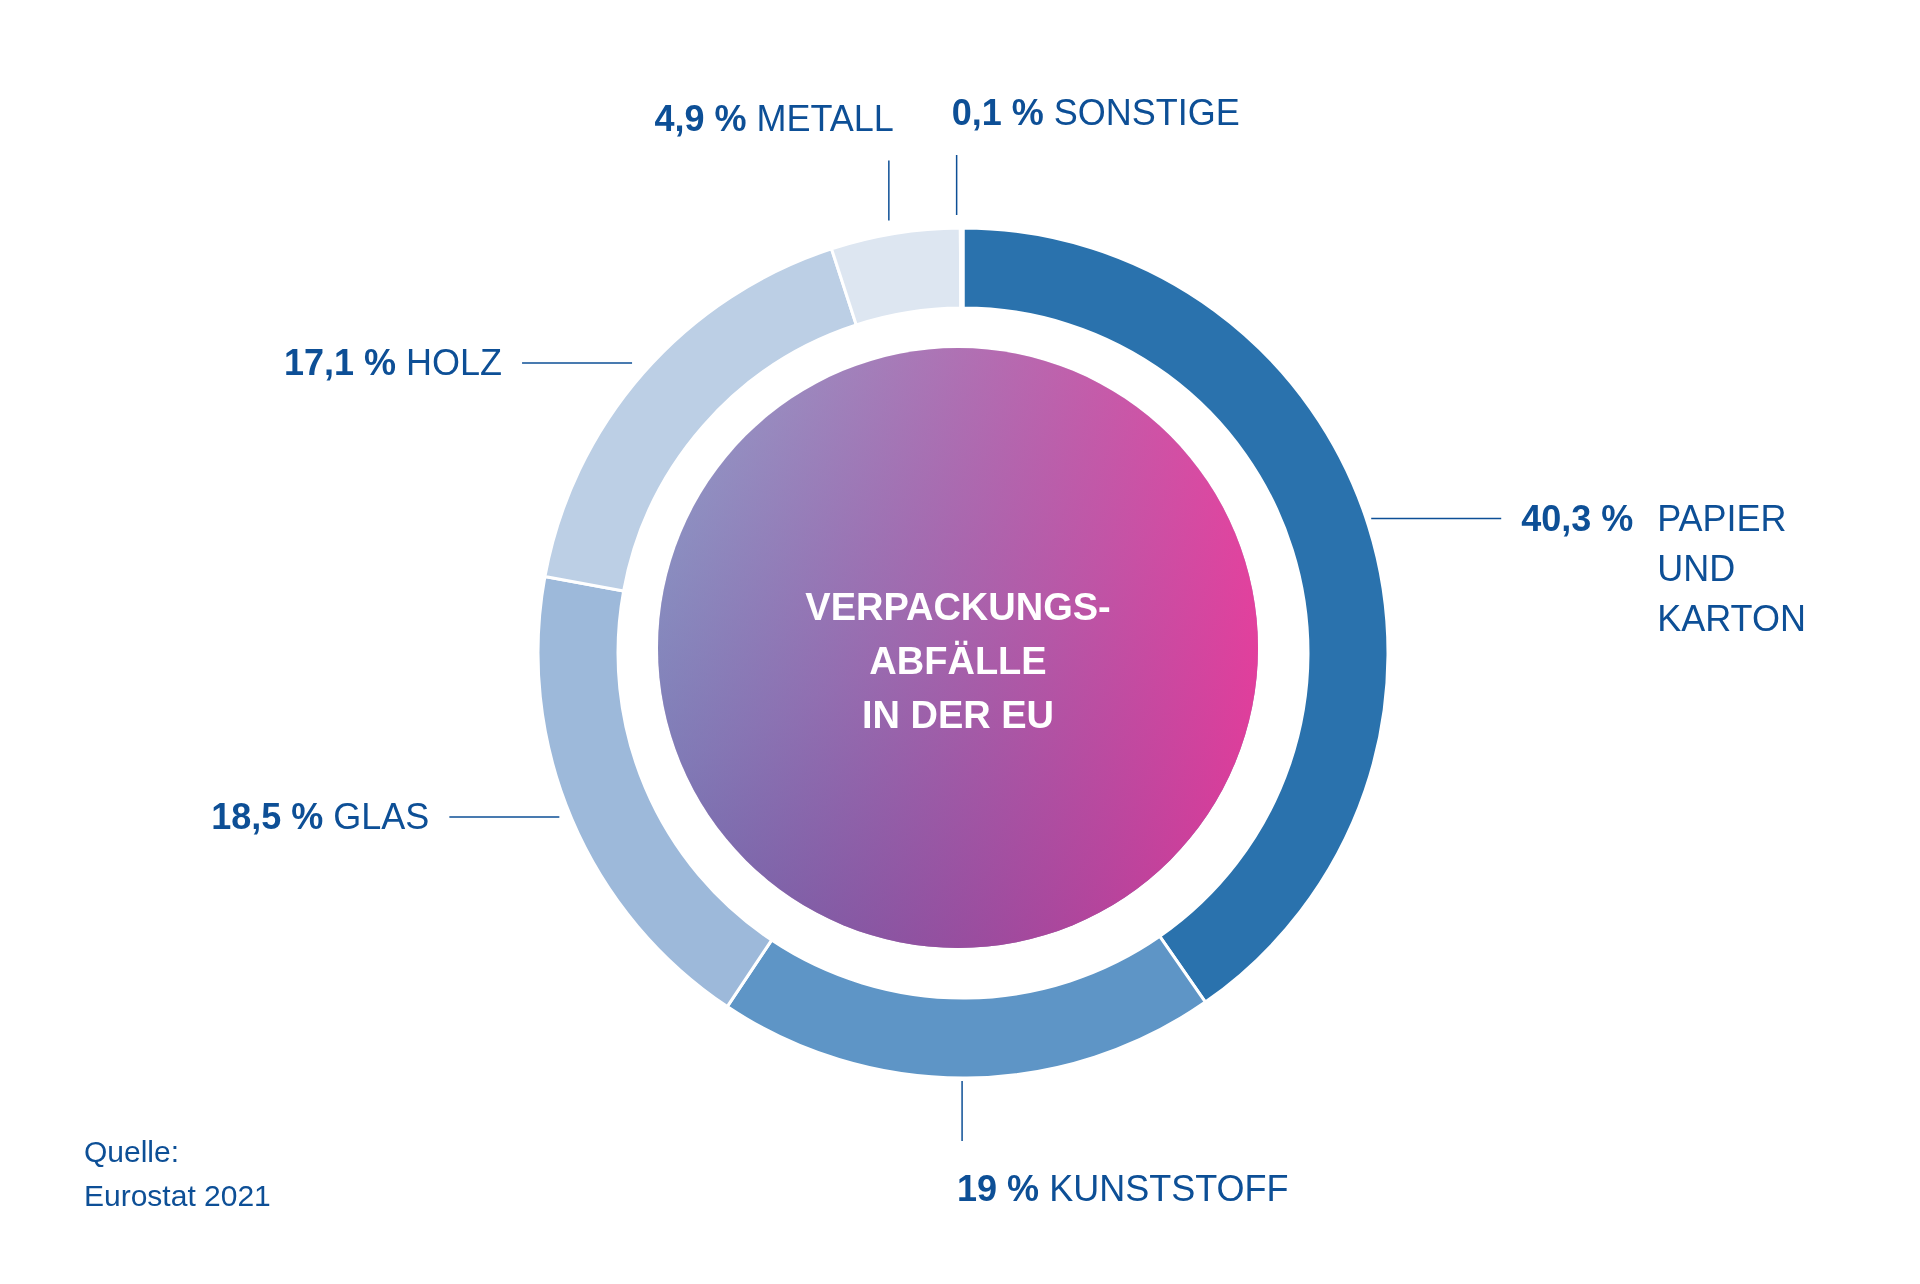 The height and width of the screenshot is (1284, 1920). What do you see at coordinates (381, 816) in the screenshot?
I see `slice-label: GLAS` at bounding box center [381, 816].